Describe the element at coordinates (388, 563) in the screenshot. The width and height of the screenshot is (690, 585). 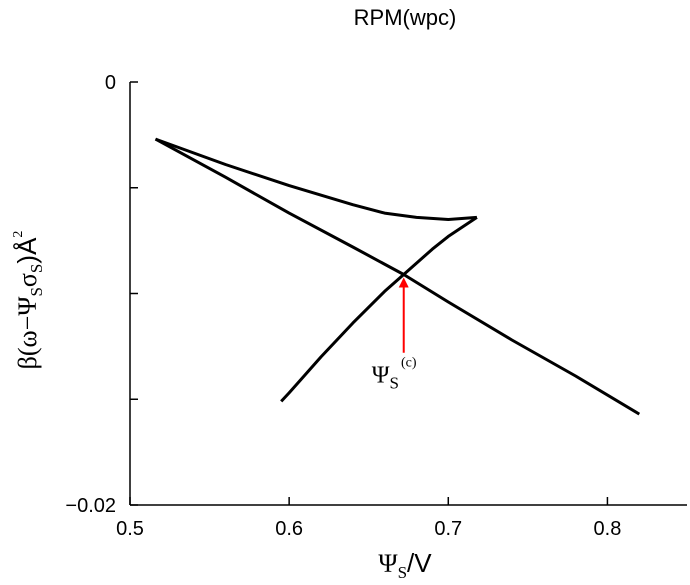
I see `x-label-main: Ψ` at that location.